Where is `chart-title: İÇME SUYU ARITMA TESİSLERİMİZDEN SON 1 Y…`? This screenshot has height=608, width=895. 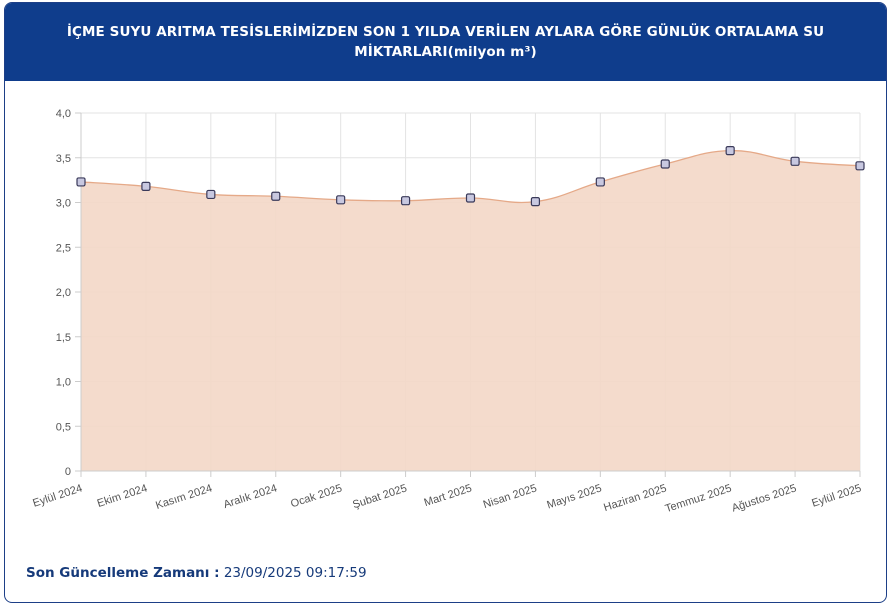
chart-title: İÇME SUYU ARITMA TESİSLERİMİZDEN SON 1 Y… is located at coordinates (445, 42).